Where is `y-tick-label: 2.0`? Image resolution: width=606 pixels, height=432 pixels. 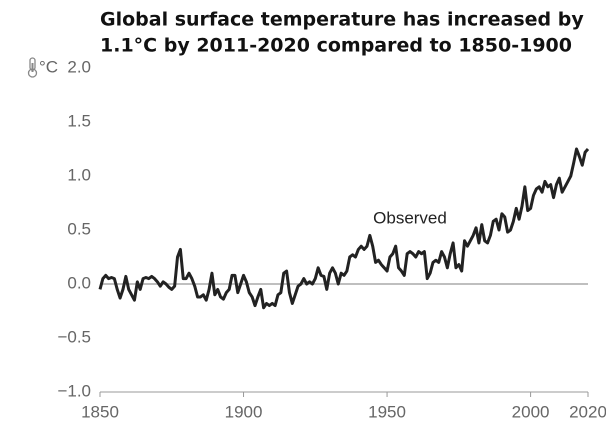 y-tick-label: 2.0 is located at coordinates (79, 66).